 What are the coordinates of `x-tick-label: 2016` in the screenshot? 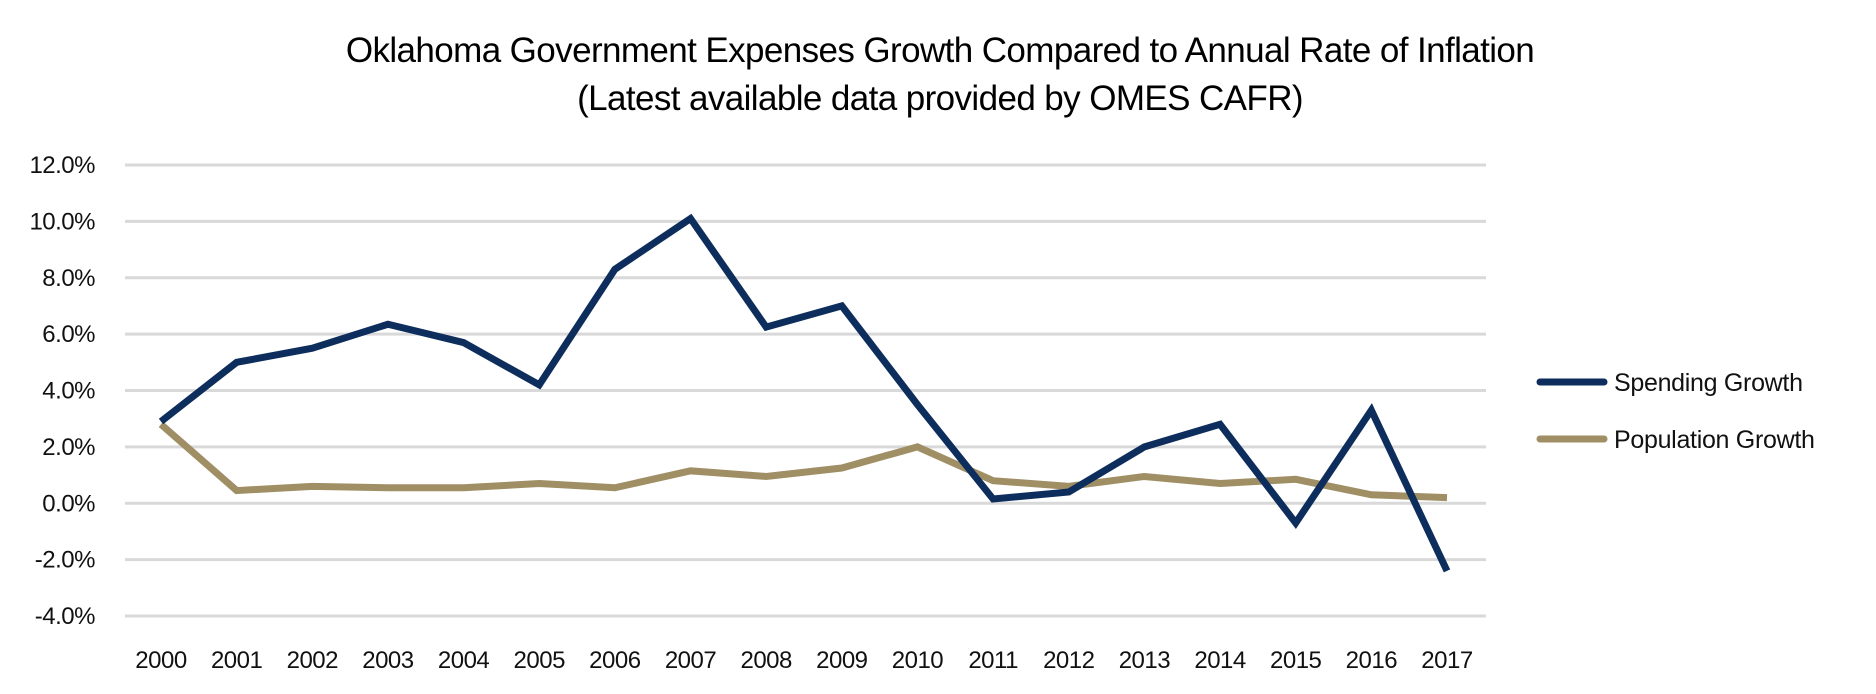 It's located at (1372, 660).